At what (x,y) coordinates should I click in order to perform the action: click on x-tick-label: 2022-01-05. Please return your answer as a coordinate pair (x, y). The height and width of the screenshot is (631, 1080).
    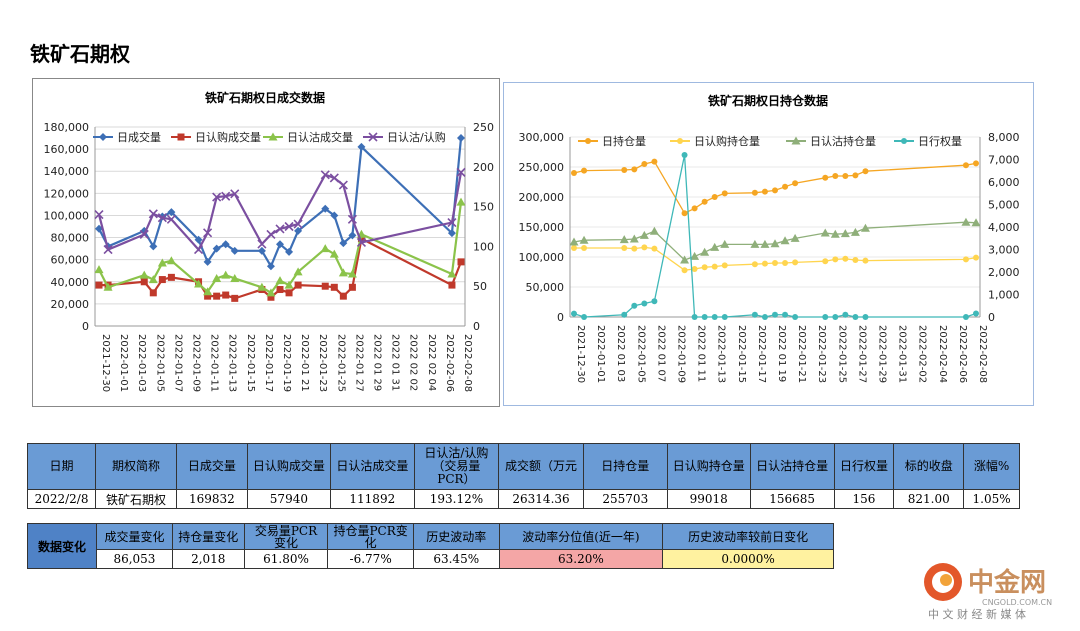
    Looking at the image, I should click on (640, 354).